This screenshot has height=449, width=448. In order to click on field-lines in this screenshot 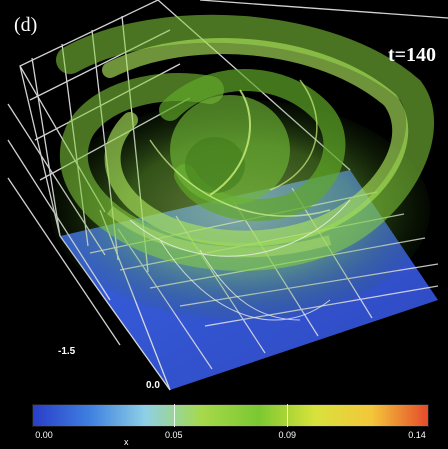, I will do `click(240, 260)`.